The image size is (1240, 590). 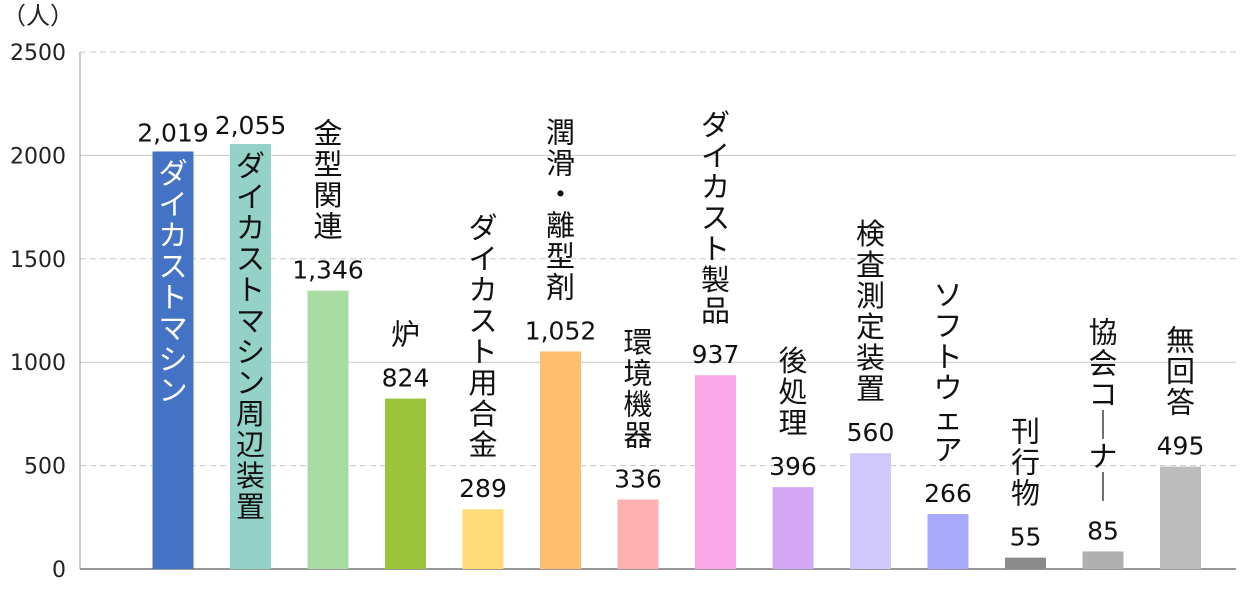 What do you see at coordinates (38, 156) in the screenshot?
I see `y-tick-label: 2000` at bounding box center [38, 156].